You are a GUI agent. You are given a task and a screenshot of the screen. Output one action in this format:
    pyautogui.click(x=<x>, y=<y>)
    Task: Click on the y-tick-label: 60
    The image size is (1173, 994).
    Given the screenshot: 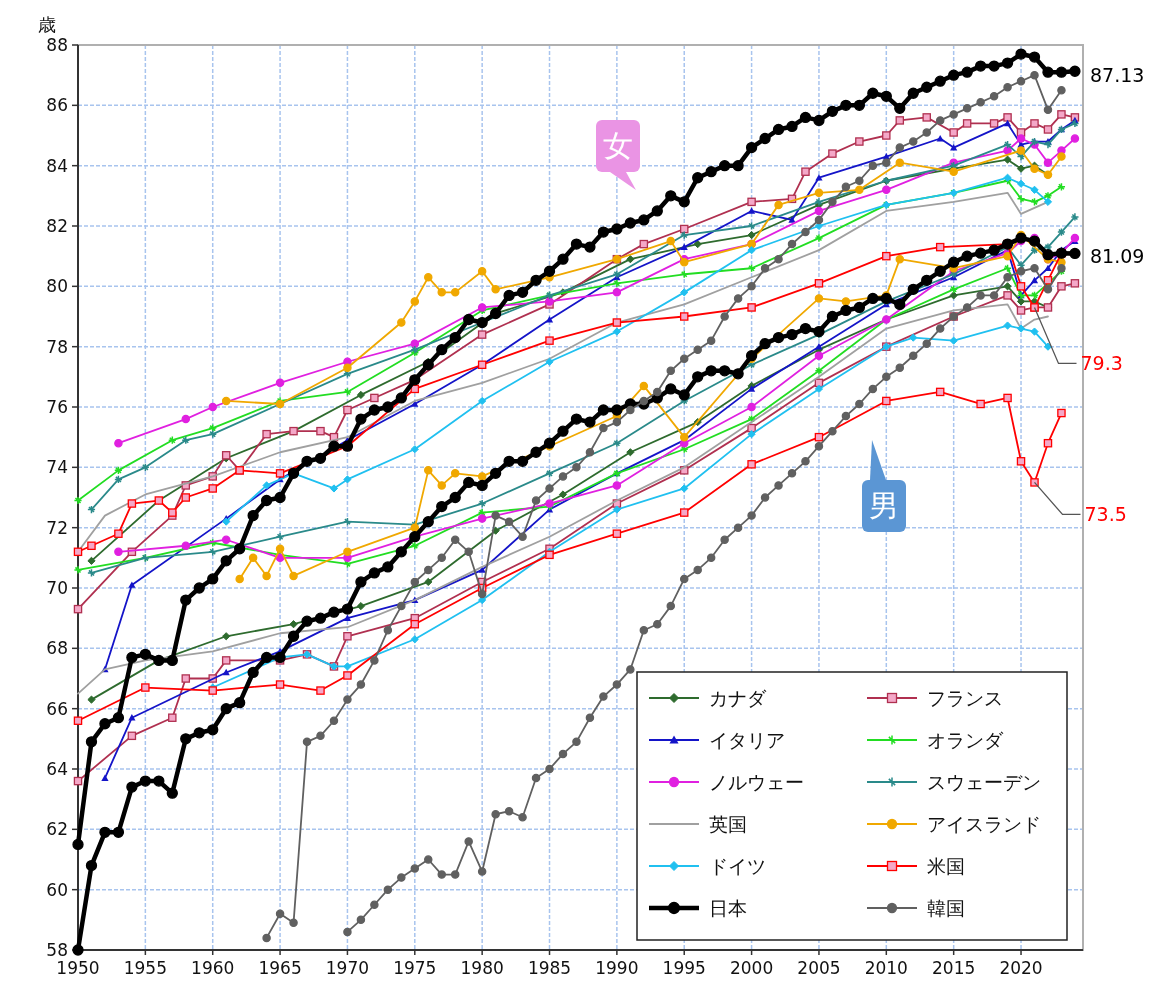 What is the action you would take?
    pyautogui.click(x=57, y=889)
    